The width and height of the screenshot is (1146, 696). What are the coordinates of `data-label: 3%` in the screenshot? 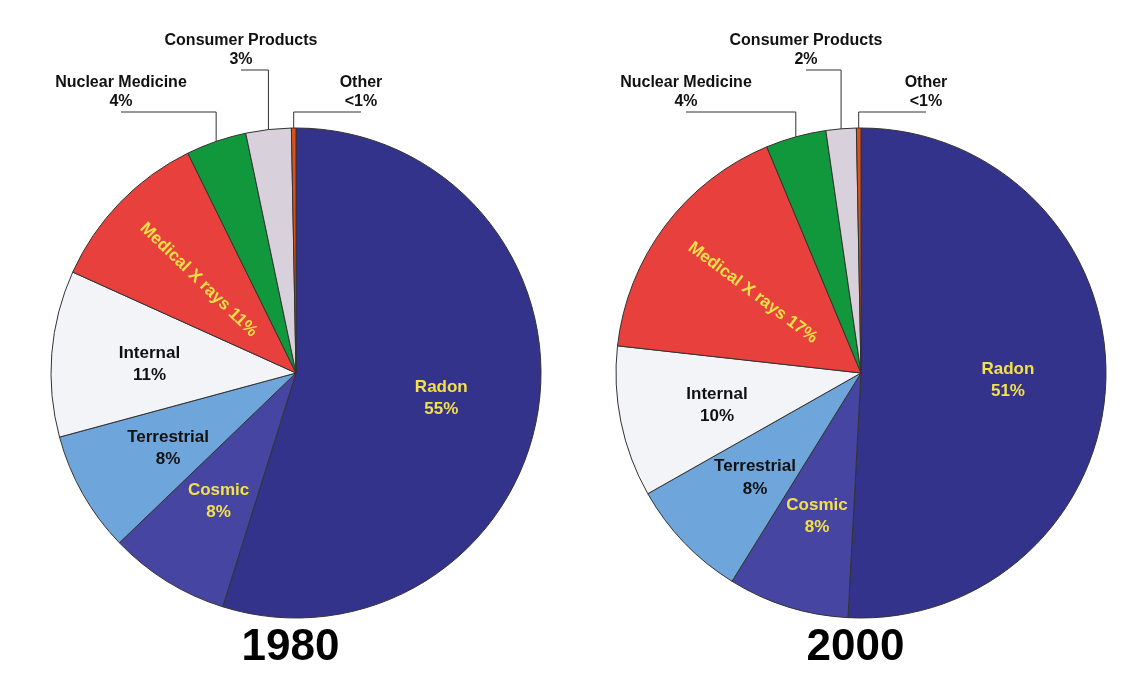 It's located at (241, 58).